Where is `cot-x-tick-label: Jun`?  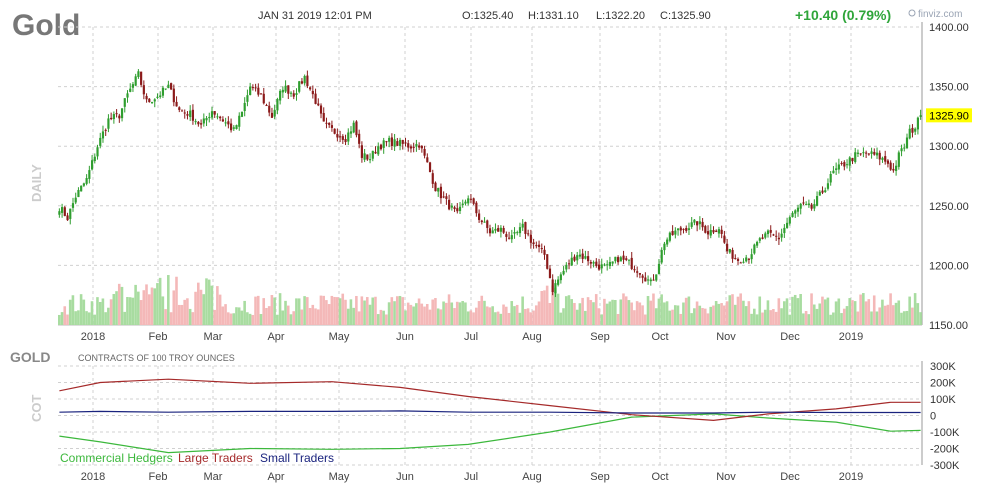 cot-x-tick-label: Jun is located at coordinates (405, 477).